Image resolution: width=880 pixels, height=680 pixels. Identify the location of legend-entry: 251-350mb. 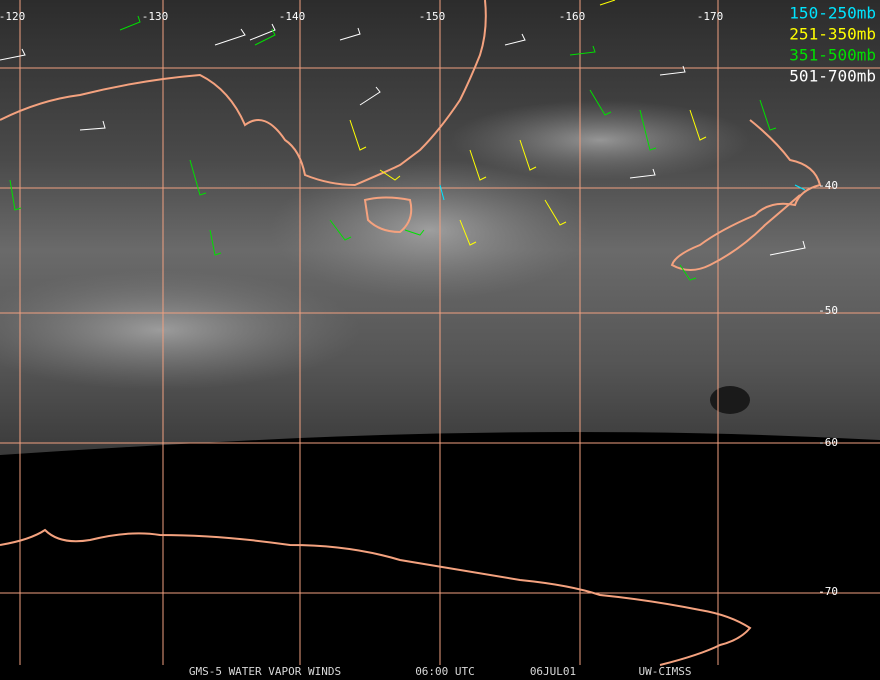
(832, 34).